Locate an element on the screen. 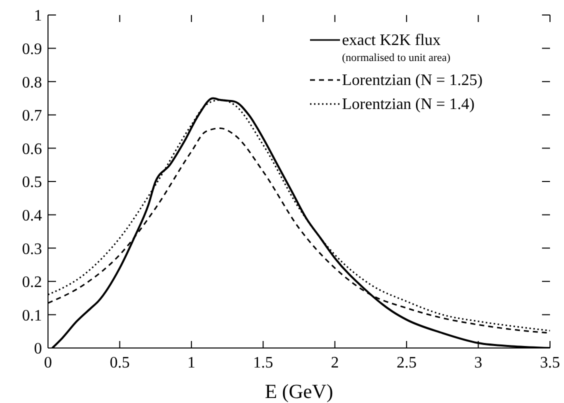  y-tick-label: 0.8 is located at coordinates (32, 83).